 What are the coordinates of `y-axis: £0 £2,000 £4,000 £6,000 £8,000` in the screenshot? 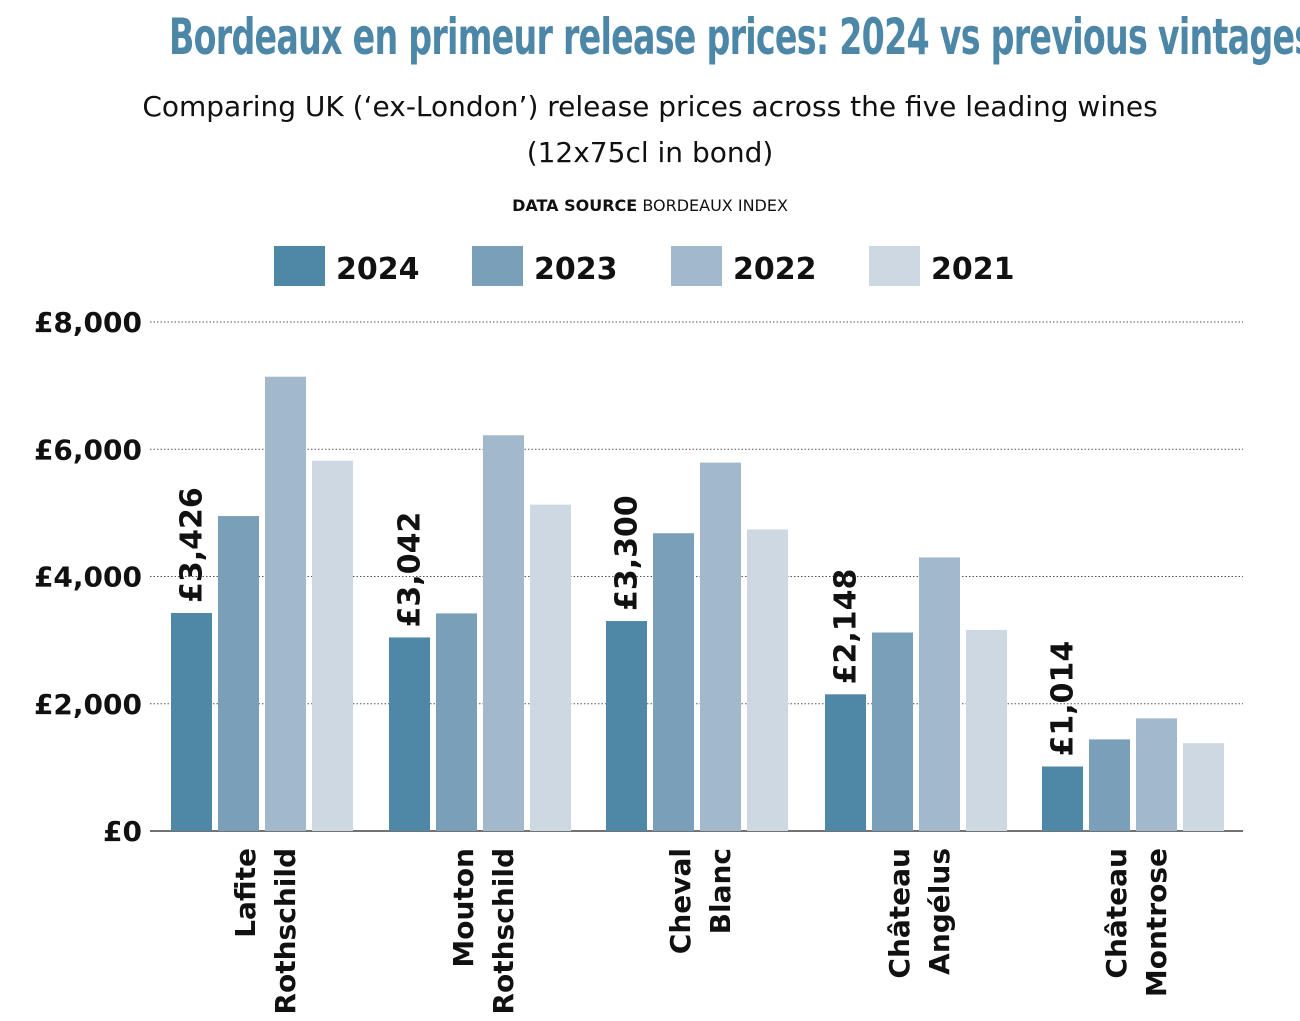 It's located at (88, 577).